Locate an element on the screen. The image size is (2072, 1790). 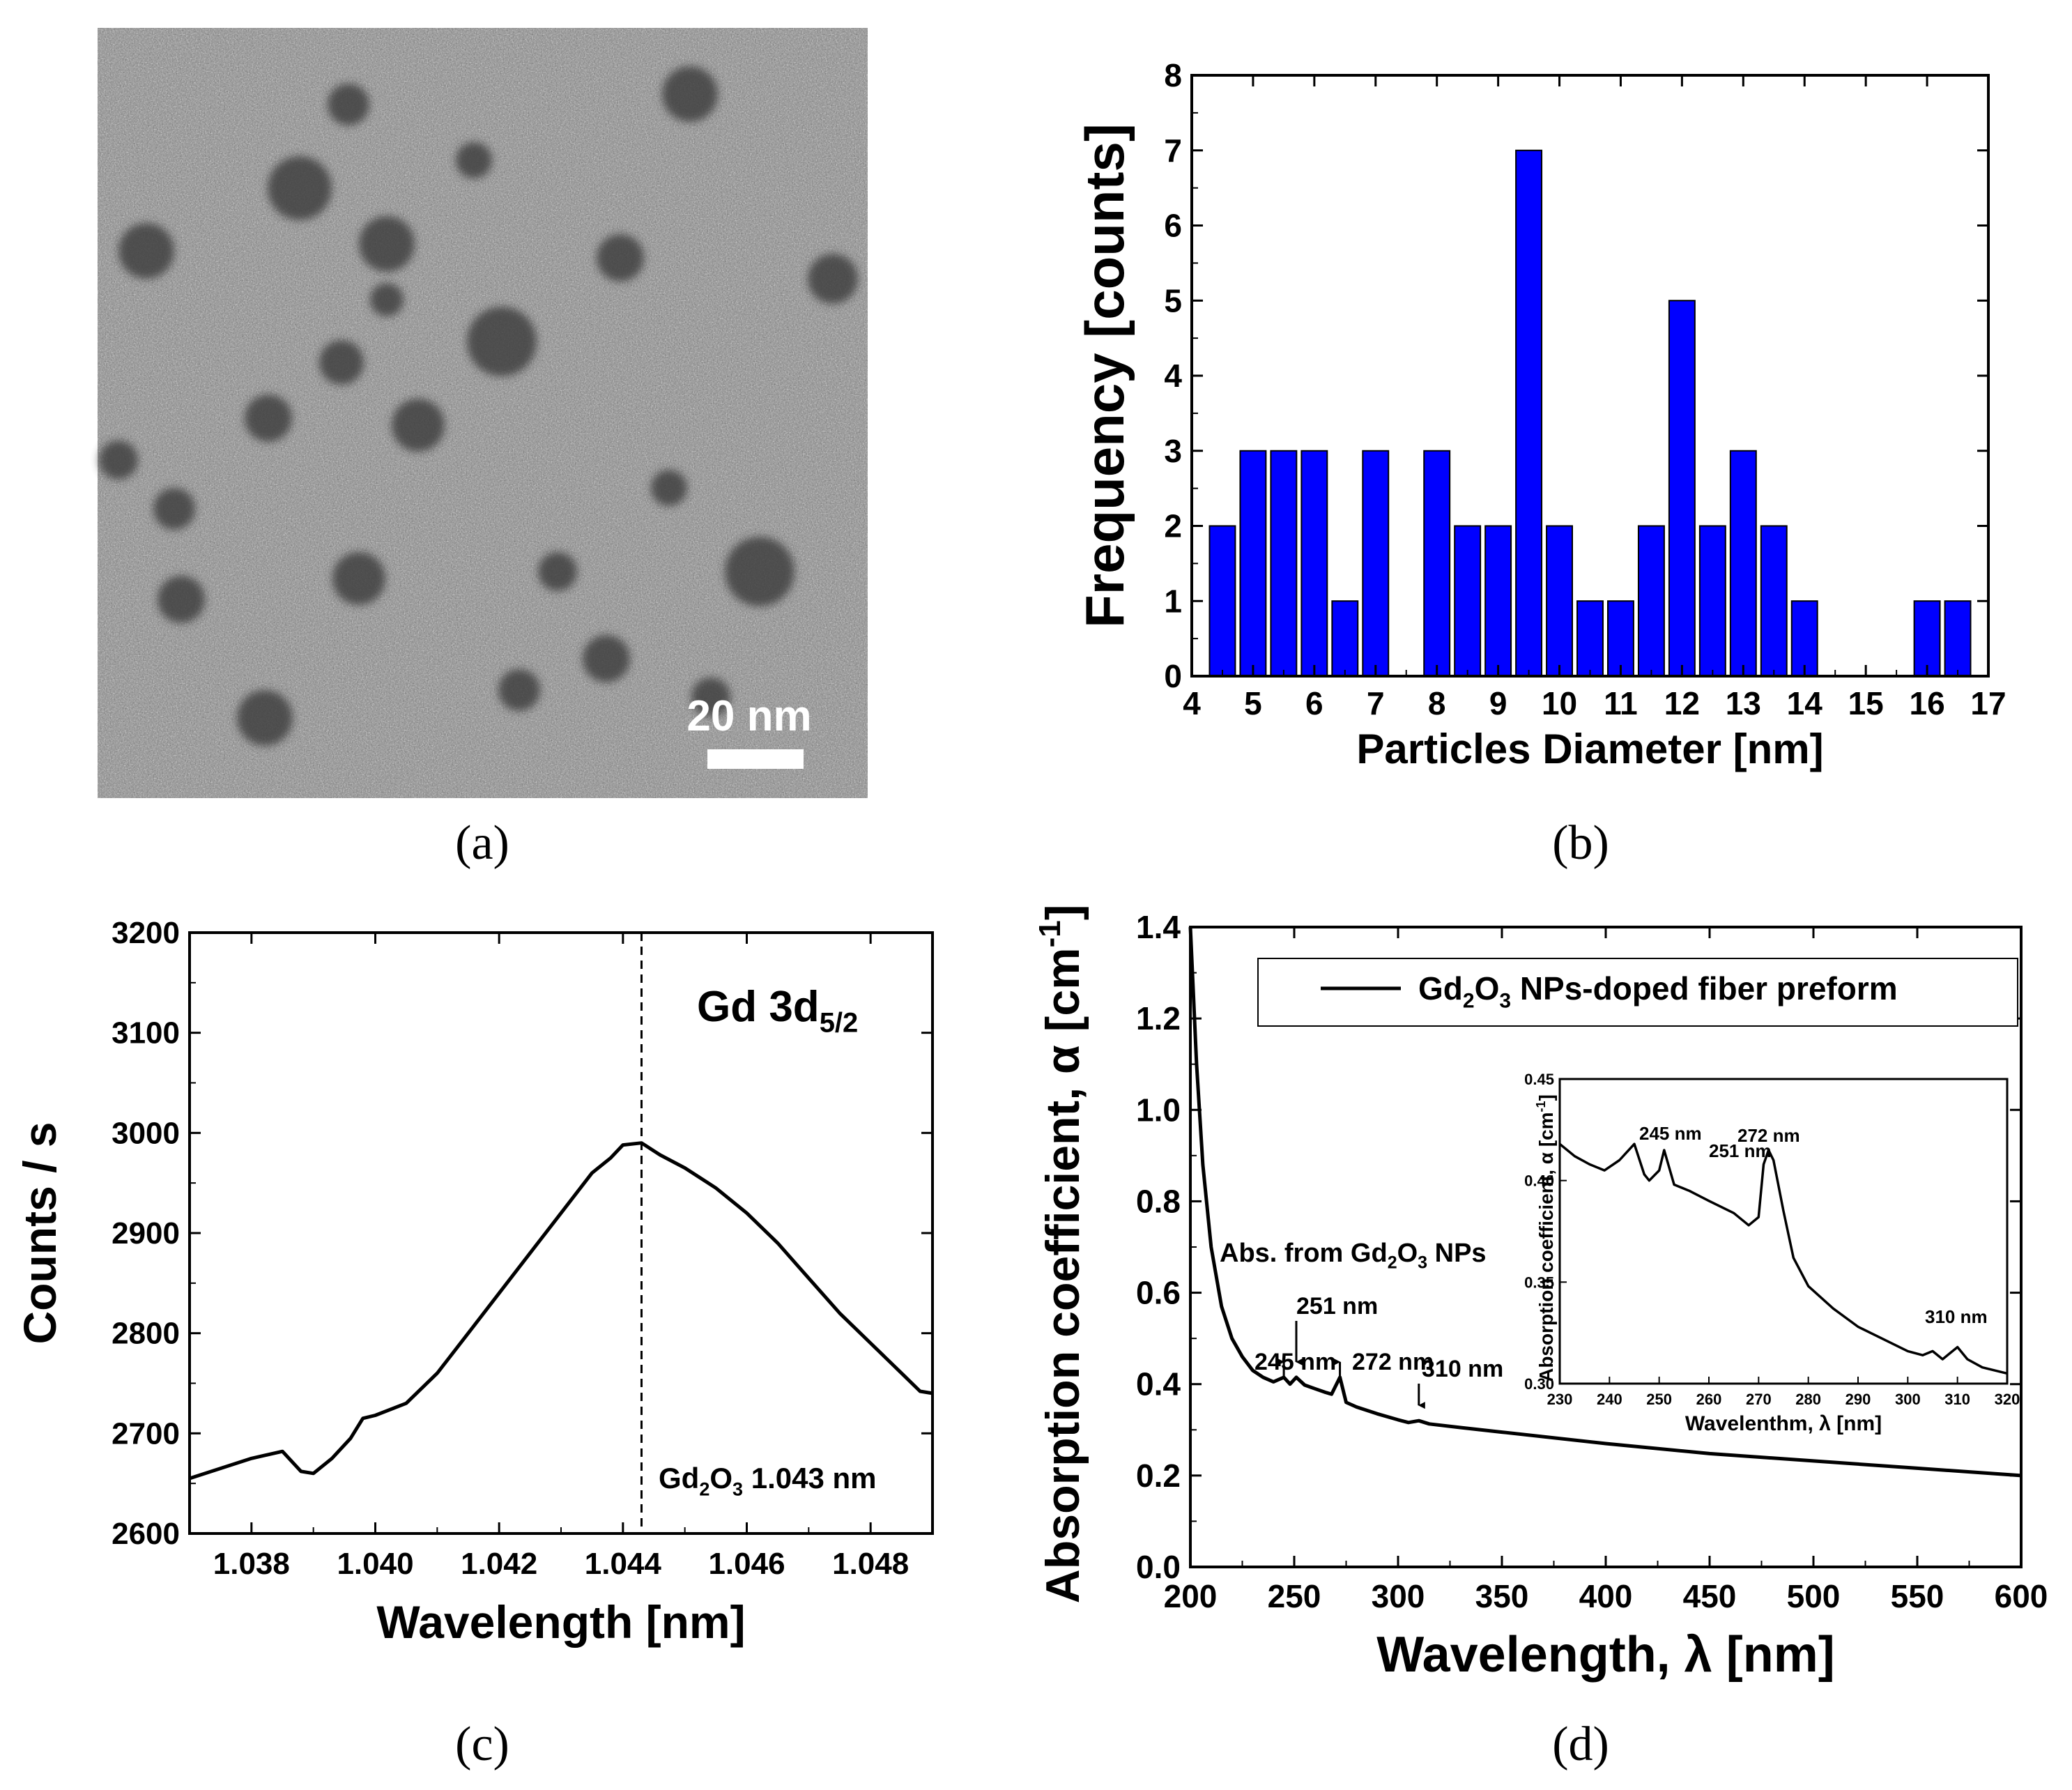
y-tick-label: 3000 is located at coordinates (146, 1133).